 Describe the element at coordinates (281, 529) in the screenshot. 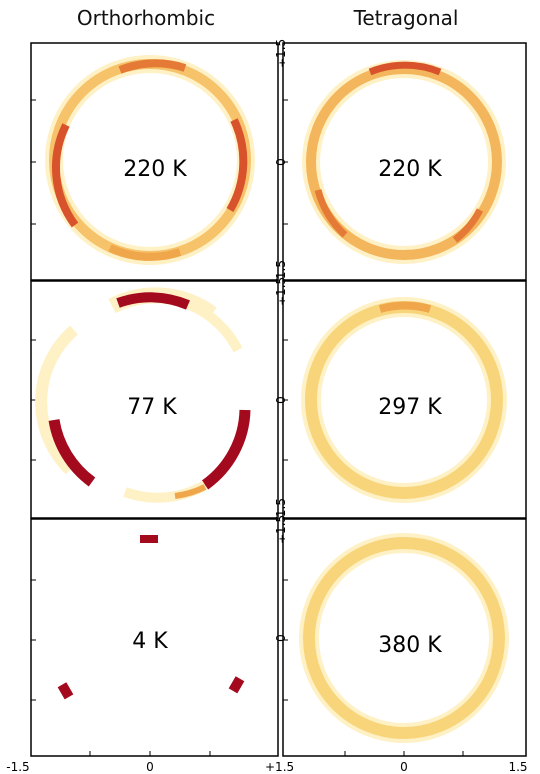

I see `y-tick-label-top-3: ∓1.5` at that location.